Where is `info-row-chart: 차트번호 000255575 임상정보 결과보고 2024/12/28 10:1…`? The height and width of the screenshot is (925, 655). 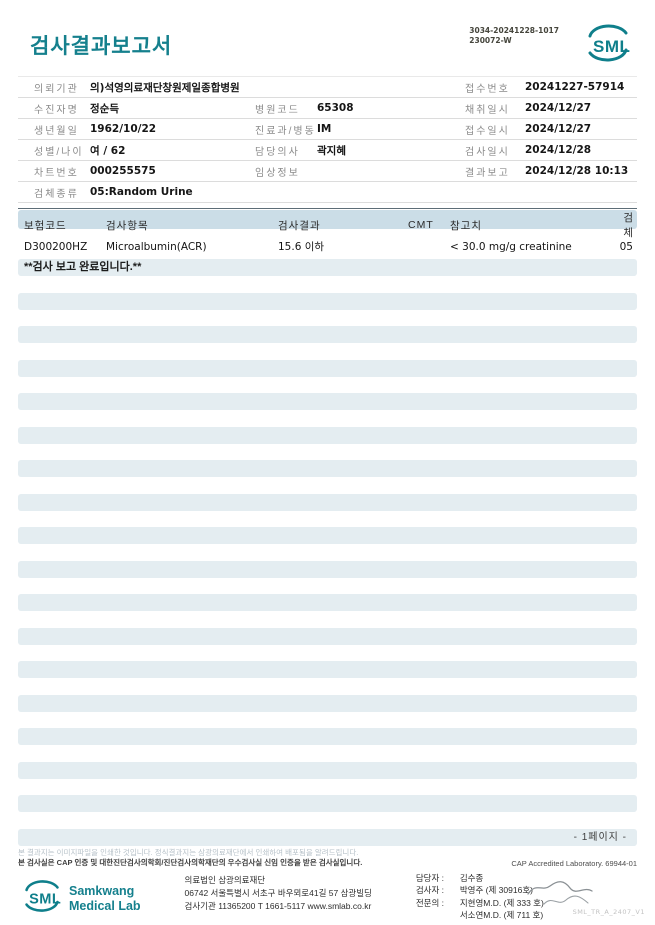 info-row-chart: 차트번호 000255575 임상정보 결과보고 2024/12/28 10:1… is located at coordinates (327, 171).